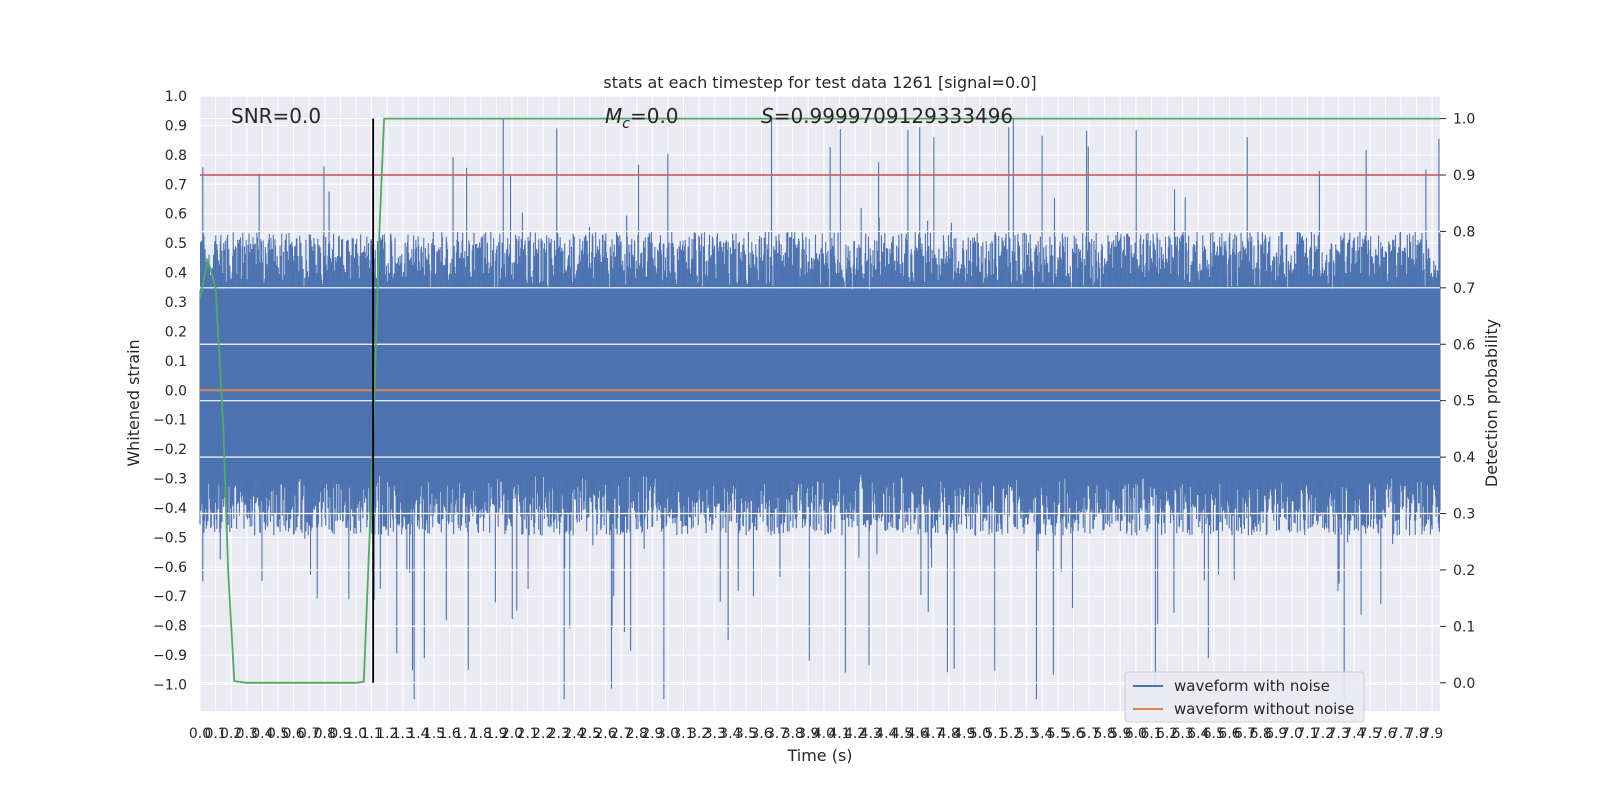 Image resolution: width=1600 pixels, height=800 pixels. I want to click on x-tick-label: 1.3, so click(403, 734).